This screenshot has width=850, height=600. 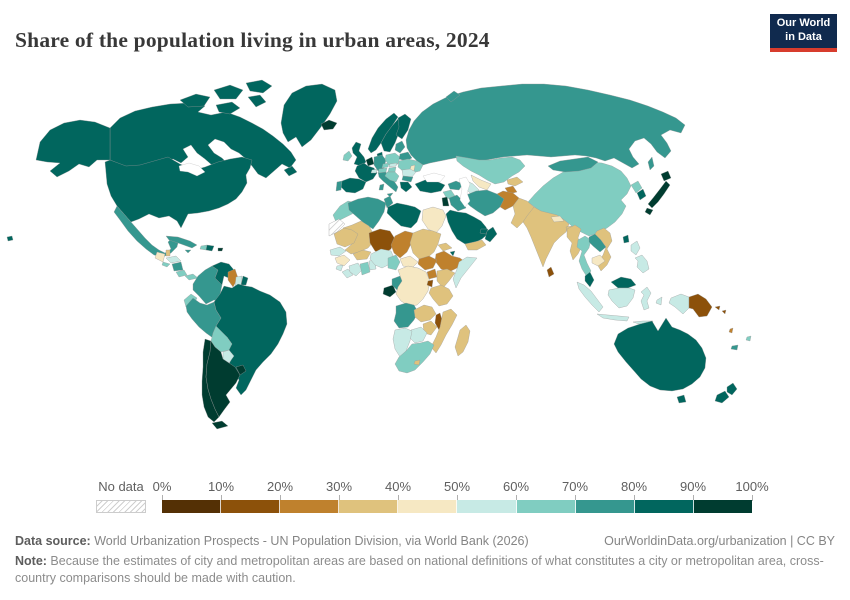 What do you see at coordinates (346, 237) in the screenshot?
I see `country-mauritania` at bounding box center [346, 237].